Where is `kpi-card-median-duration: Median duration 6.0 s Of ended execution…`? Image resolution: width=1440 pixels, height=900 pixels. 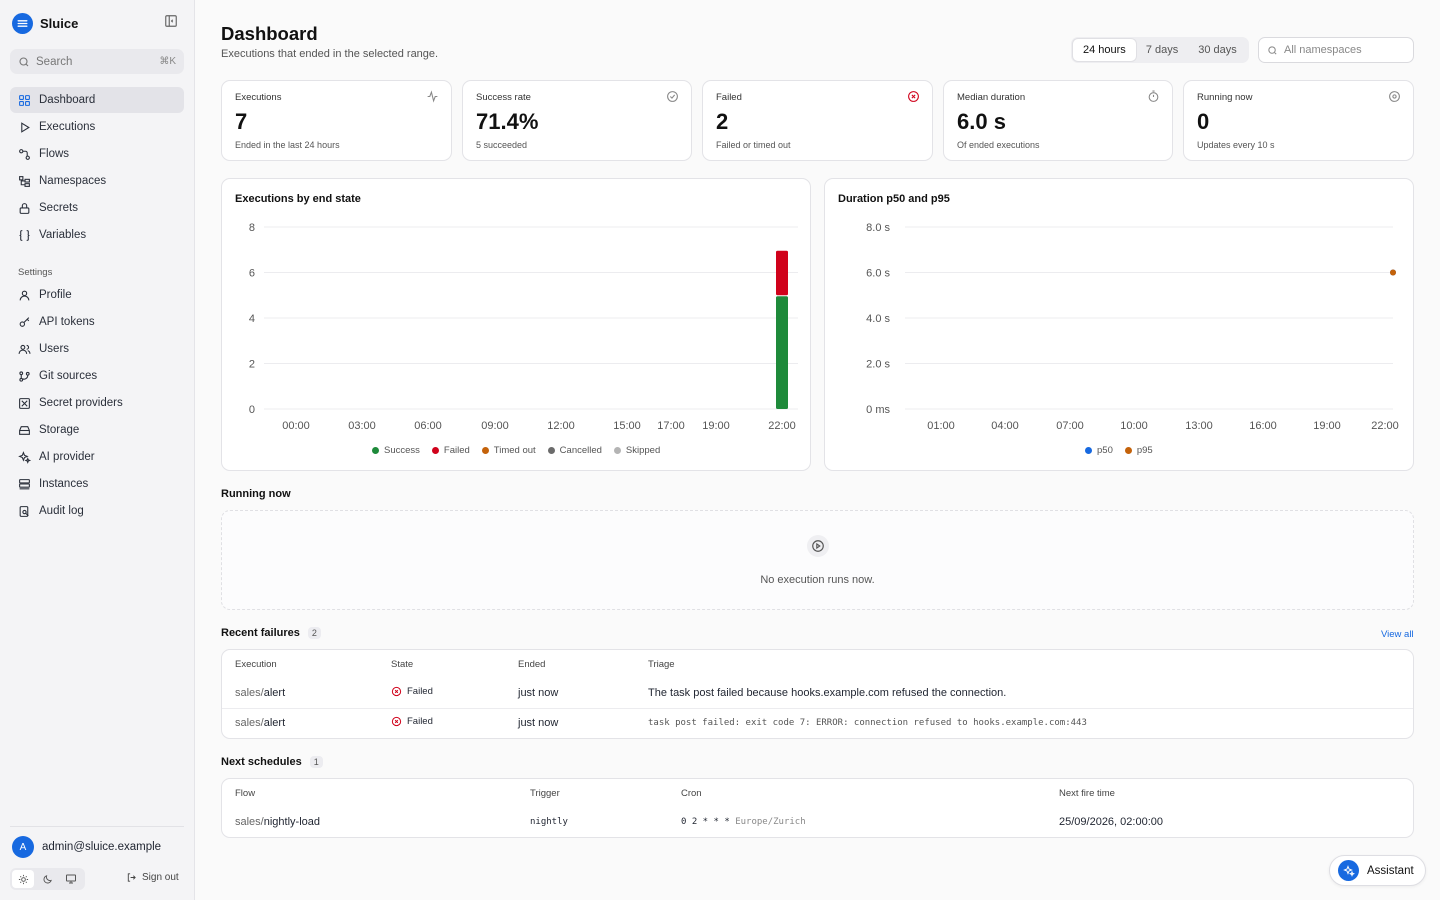 kpi-card-median-duration: Median duration 6.0 s Of ended execution… is located at coordinates (1058, 120).